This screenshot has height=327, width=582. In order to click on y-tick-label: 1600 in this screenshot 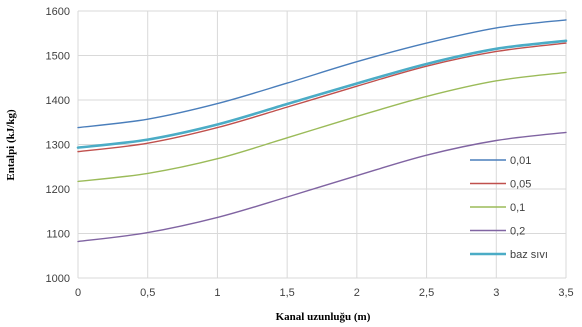, I will do `click(58, 12)`.